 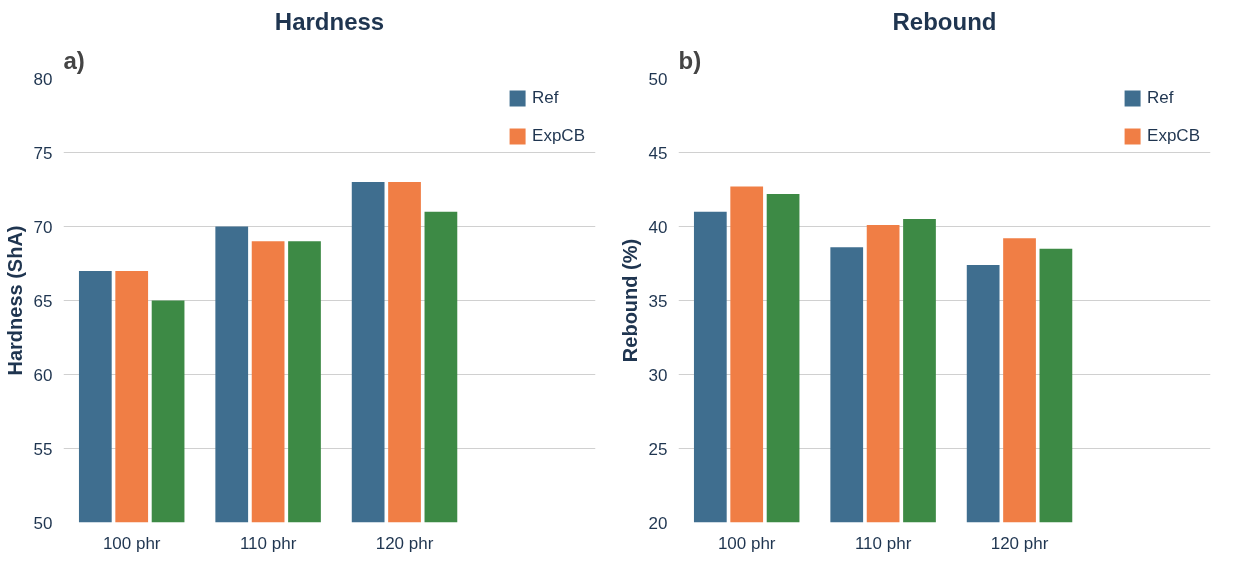 What do you see at coordinates (658, 227) in the screenshot?
I see `y-tick-label: 40` at bounding box center [658, 227].